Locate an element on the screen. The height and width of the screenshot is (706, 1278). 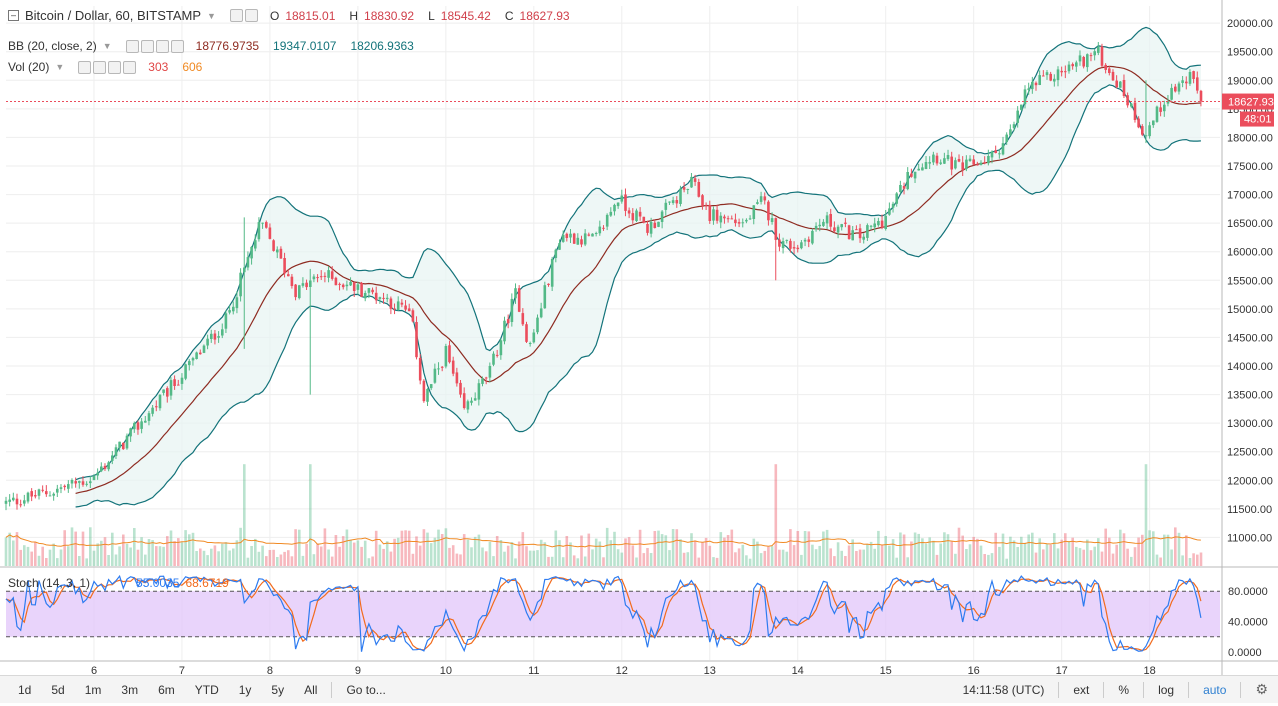
clock-label: 14:11:58 (UTC) is located at coordinates (1003, 689).